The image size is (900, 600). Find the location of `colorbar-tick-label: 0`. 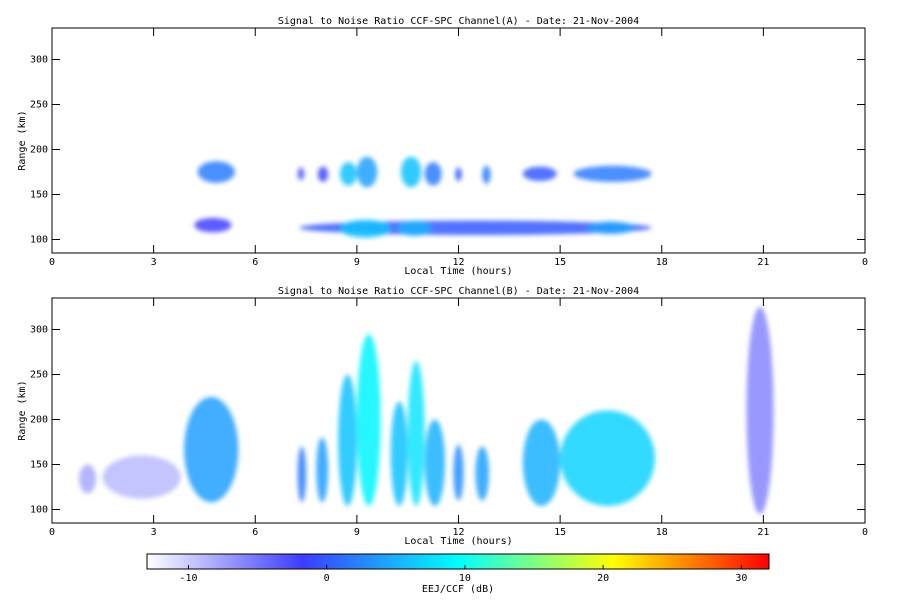

colorbar-tick-label: 0 is located at coordinates (327, 578).